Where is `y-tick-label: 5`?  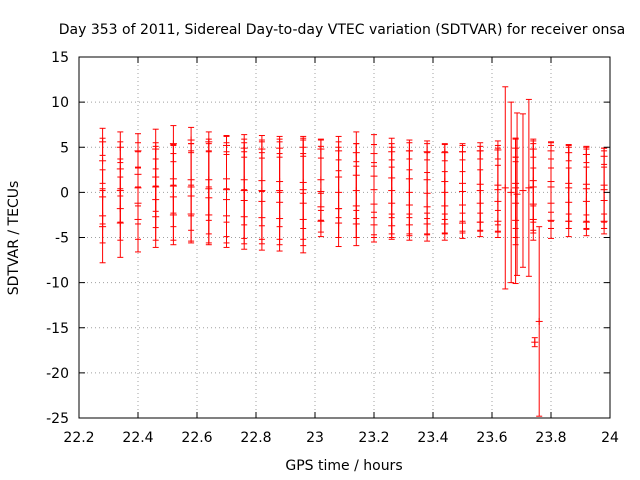
y-tick-label: 5 is located at coordinates (64, 148).